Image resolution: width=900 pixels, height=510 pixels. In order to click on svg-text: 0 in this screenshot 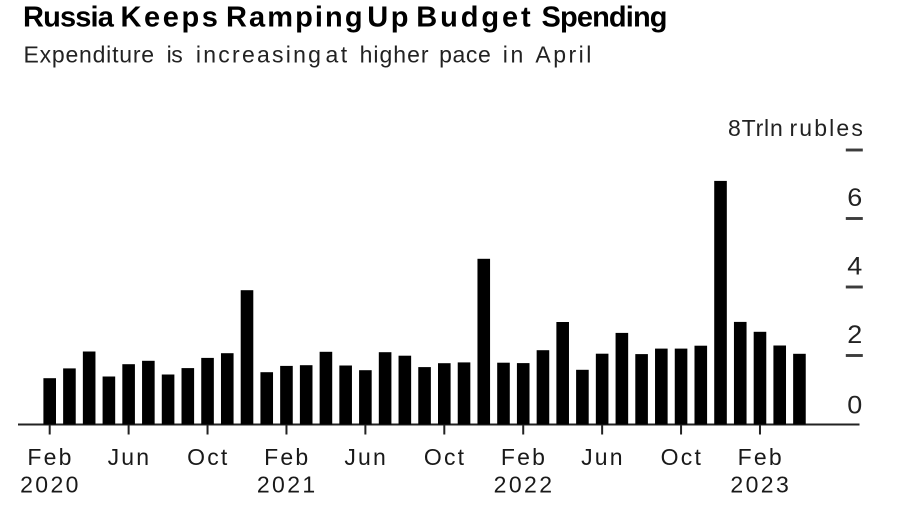, I will do `click(854, 406)`.